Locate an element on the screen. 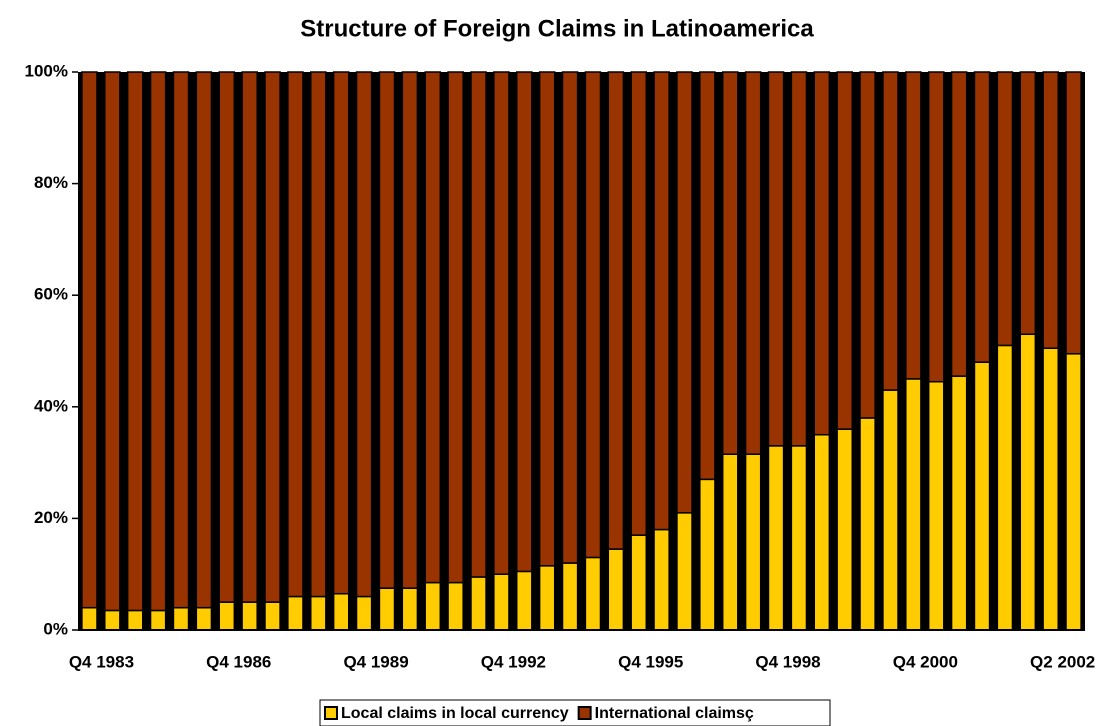 The width and height of the screenshot is (1098, 726). y-tick-label: 20% is located at coordinates (51, 517).